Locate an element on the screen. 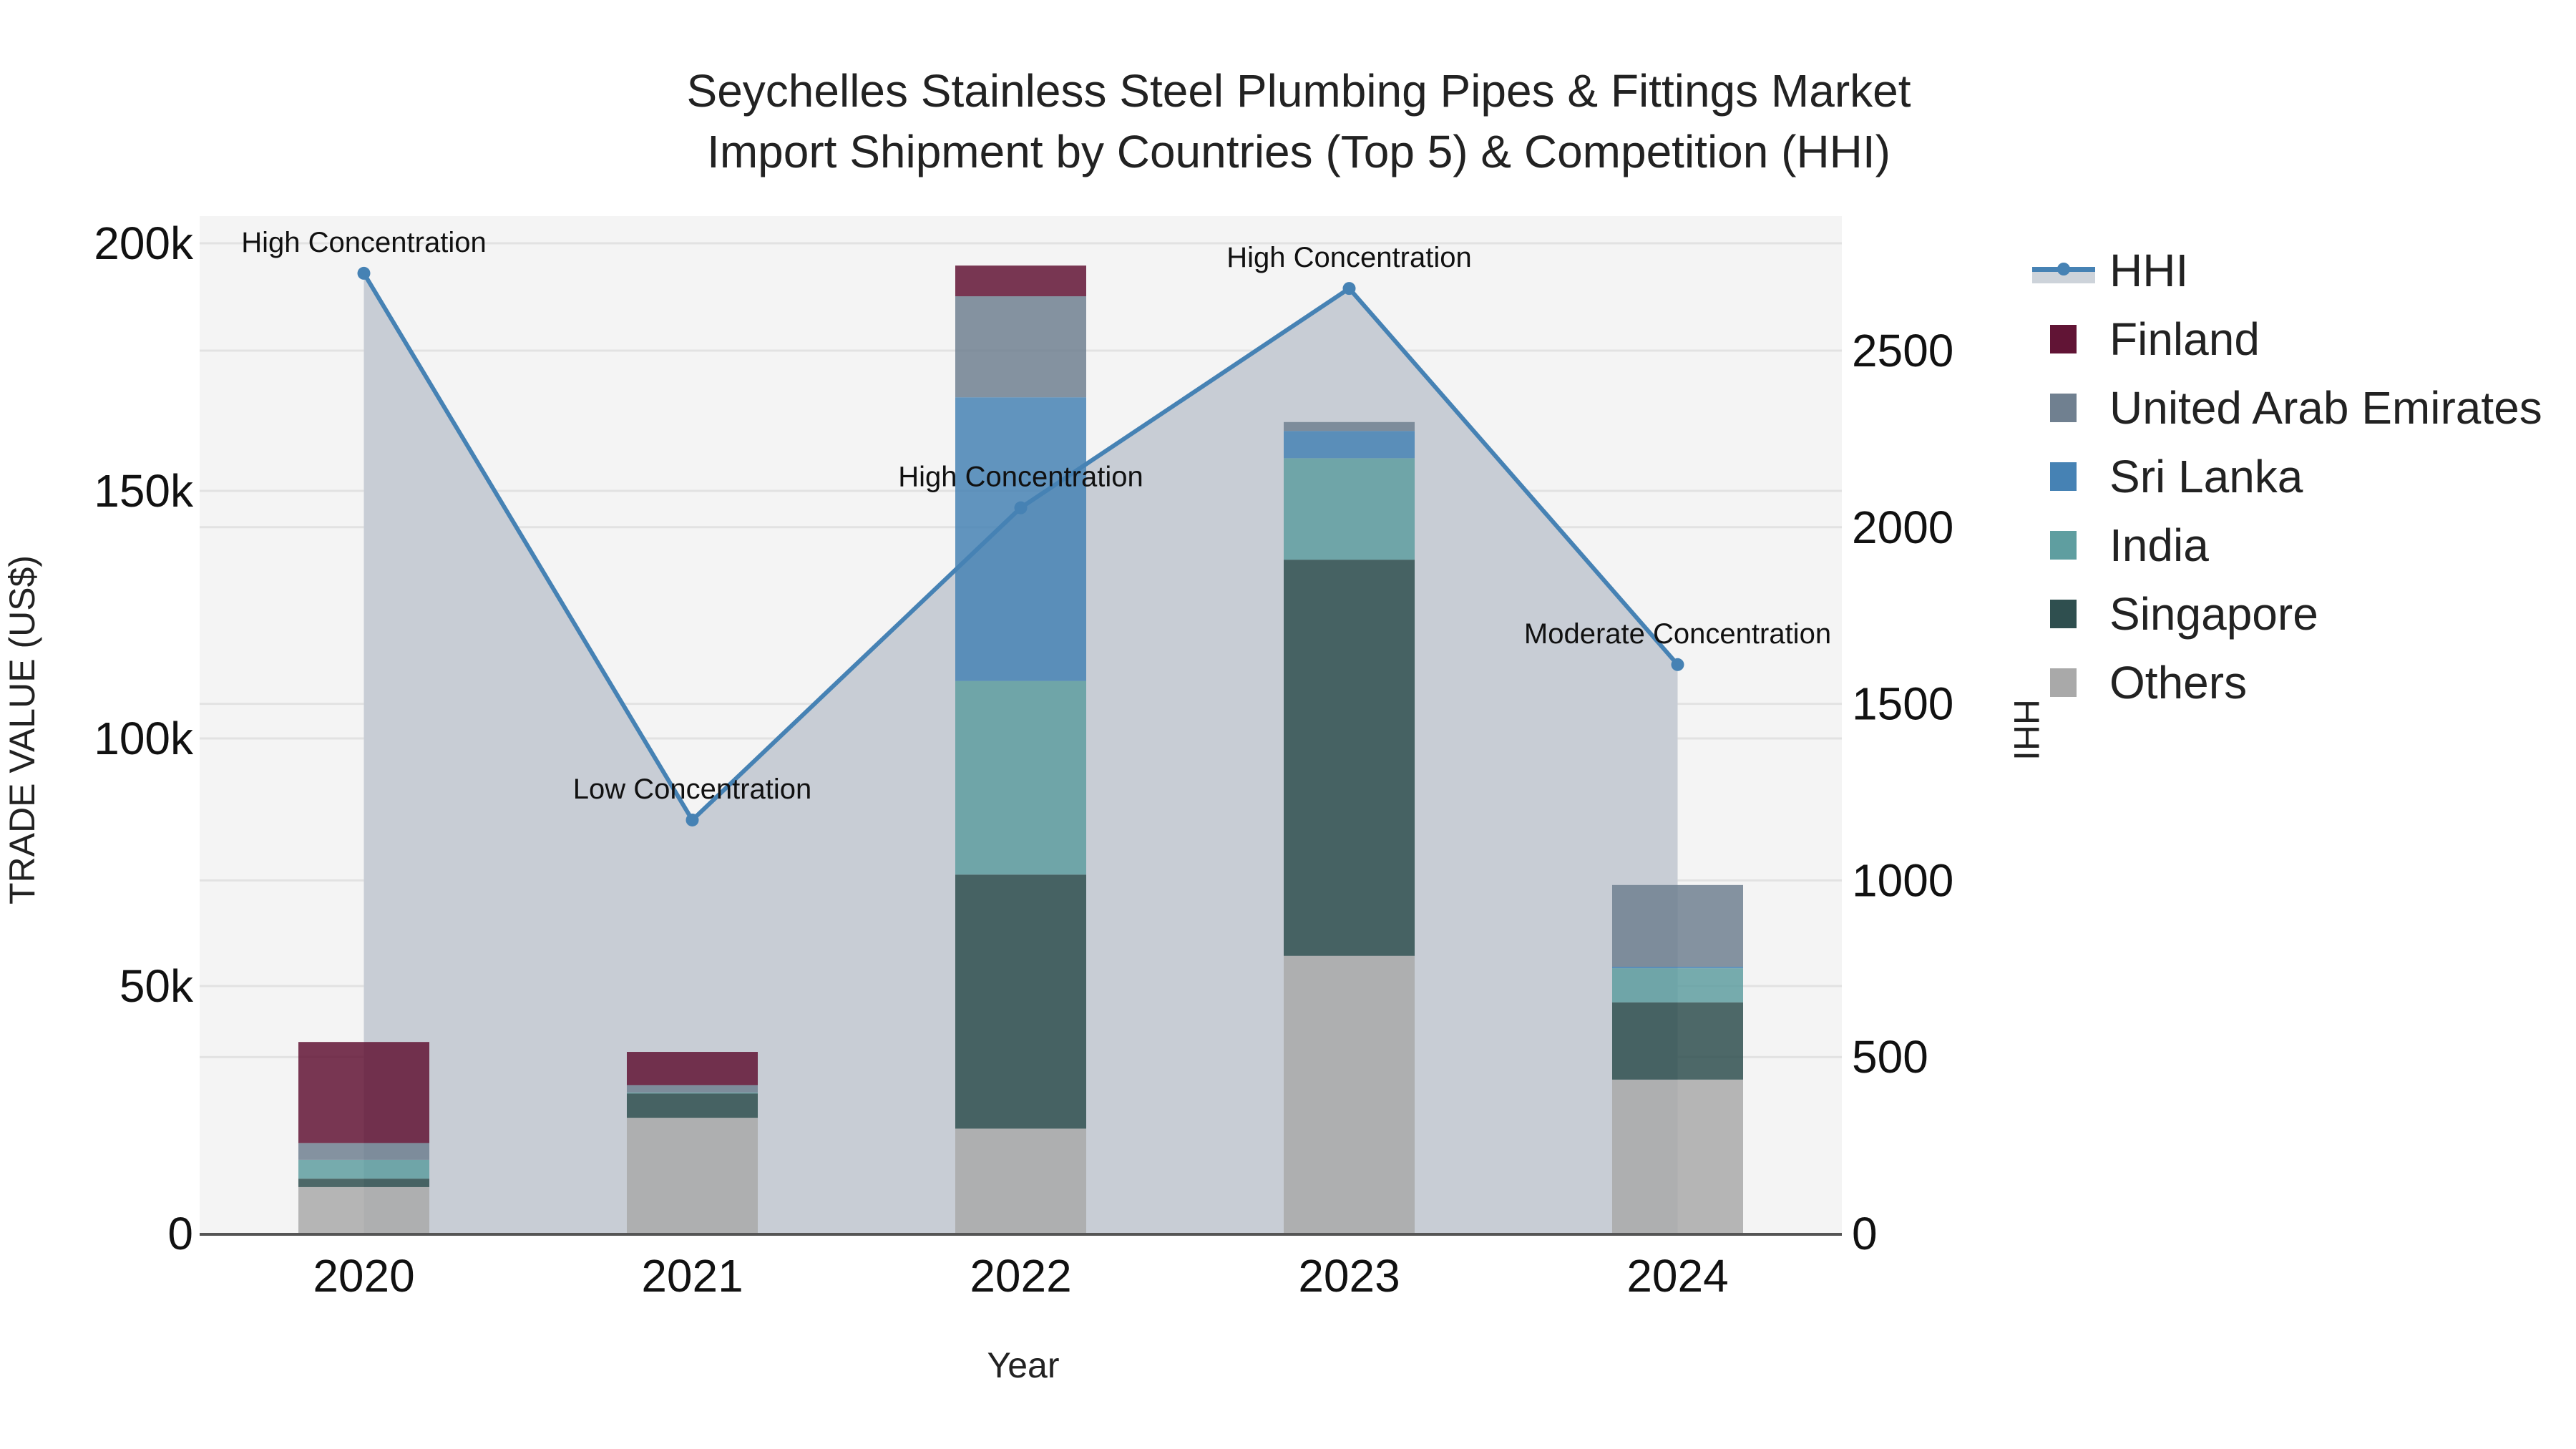 The height and width of the screenshot is (1449, 2576). svg-text: 2500 is located at coordinates (1902, 350).